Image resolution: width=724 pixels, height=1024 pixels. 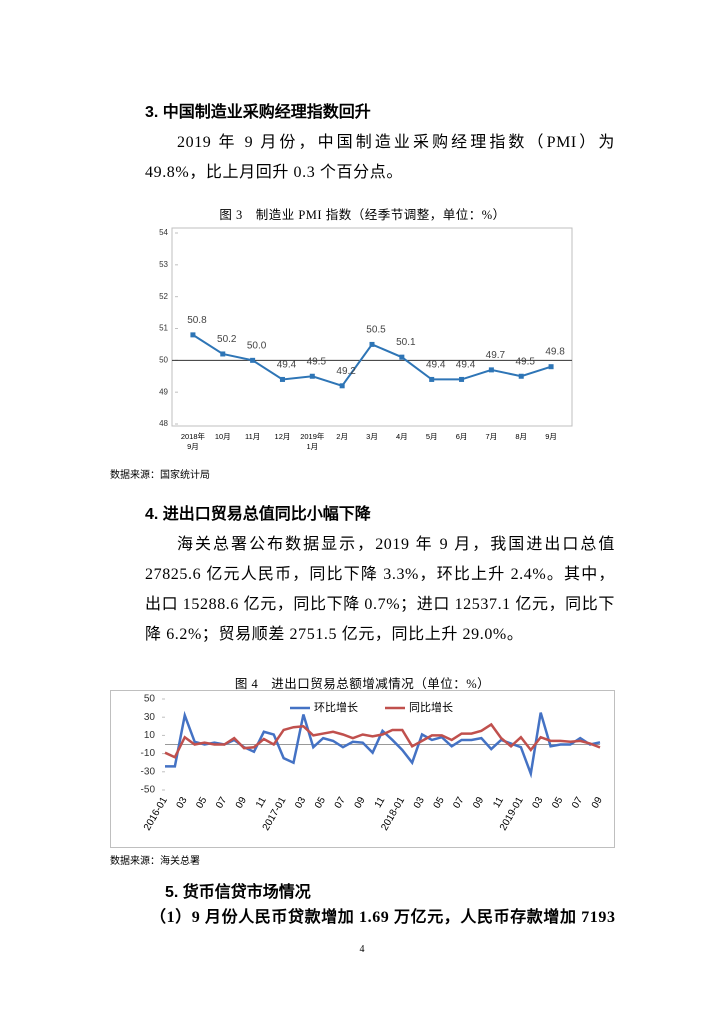 What do you see at coordinates (431, 707) in the screenshot?
I see `legend-label: 同比增长` at bounding box center [431, 707].